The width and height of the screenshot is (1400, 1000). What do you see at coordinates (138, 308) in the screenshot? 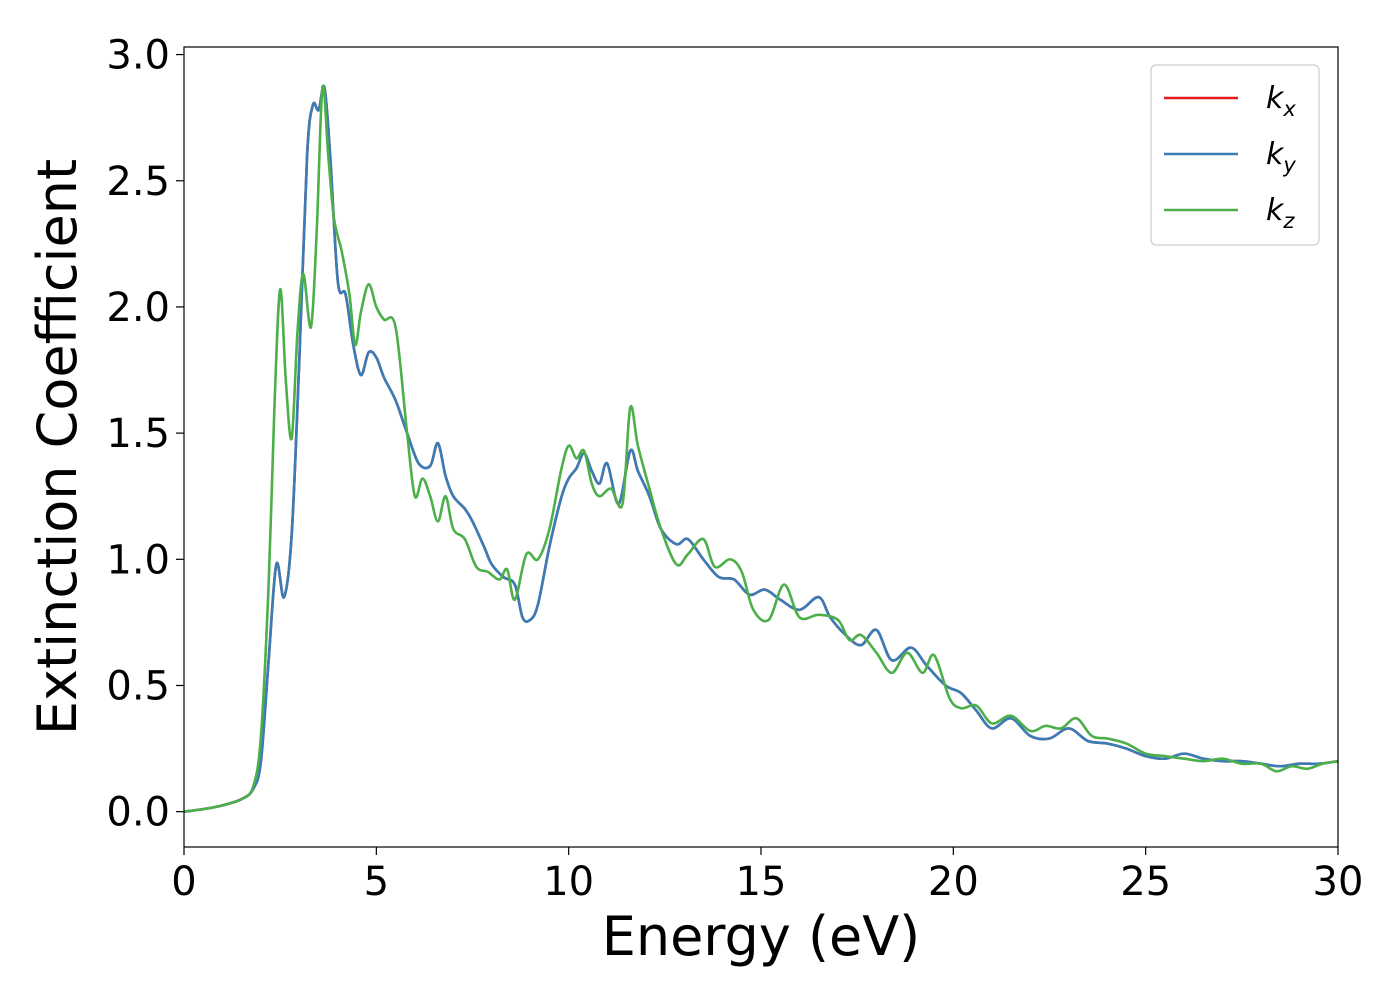
I see `y-tick-label: 2.0` at bounding box center [138, 308].